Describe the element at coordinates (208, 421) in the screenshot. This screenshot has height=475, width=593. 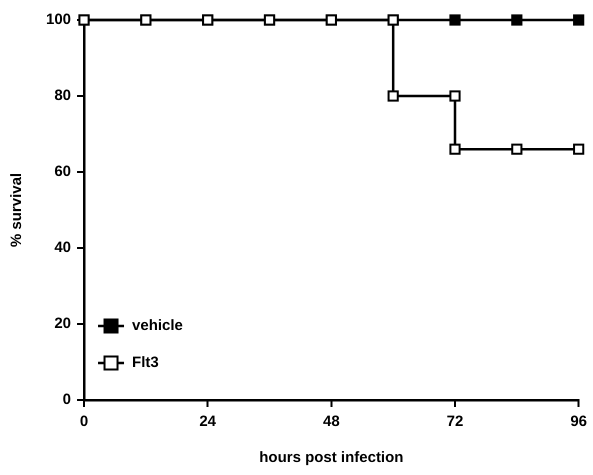
I see `x-tick-label: 24` at that location.